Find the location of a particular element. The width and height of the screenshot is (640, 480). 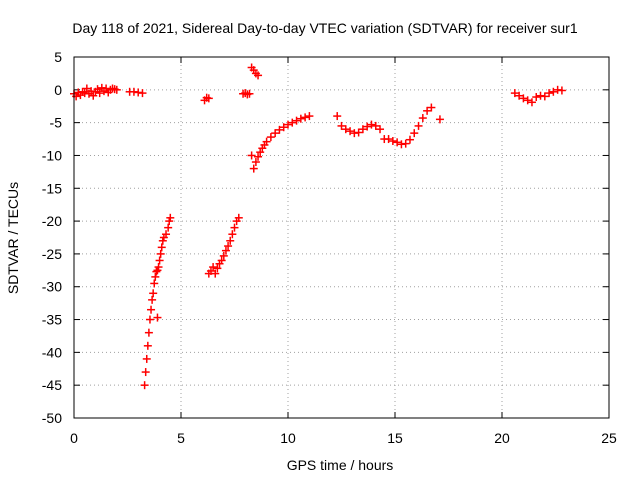

y-tick-label: -30 is located at coordinates (52, 287).